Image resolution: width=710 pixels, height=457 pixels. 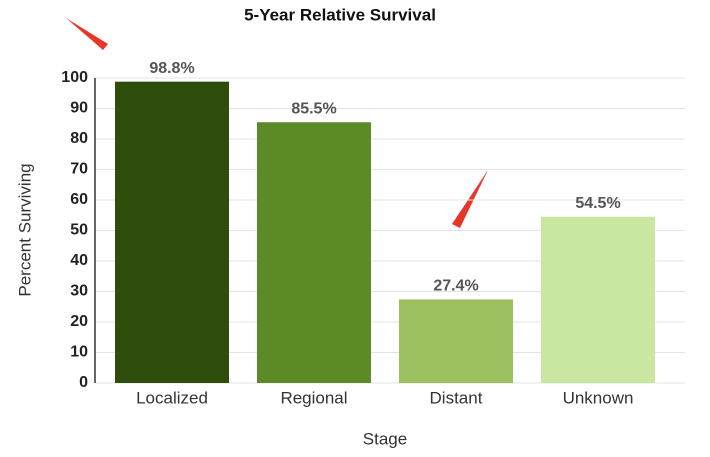 I want to click on value-label: 98.8%, so click(x=171, y=68).